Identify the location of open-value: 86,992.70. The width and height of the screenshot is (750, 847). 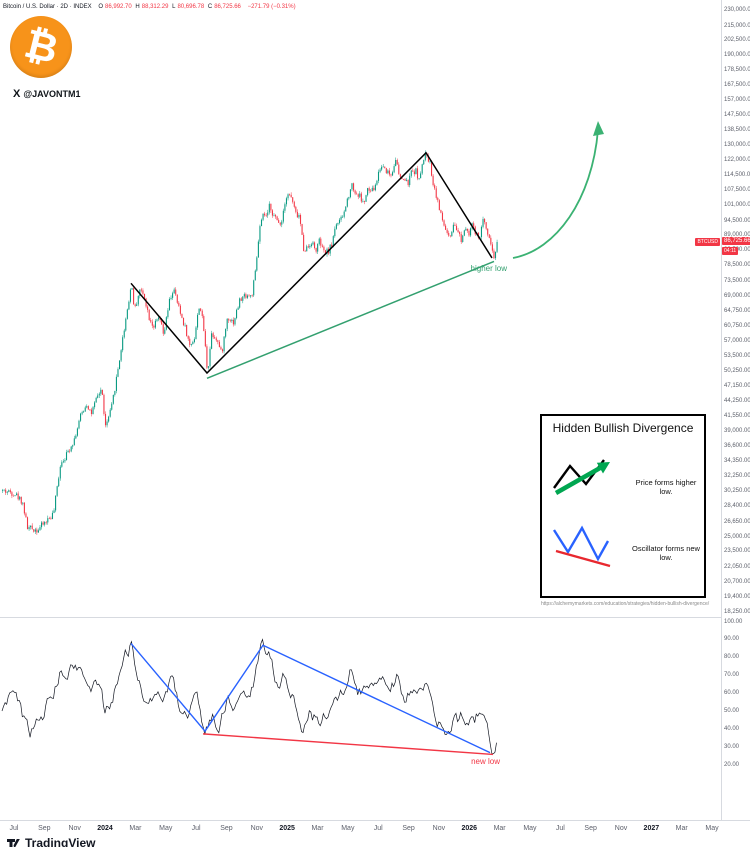
(118, 7).